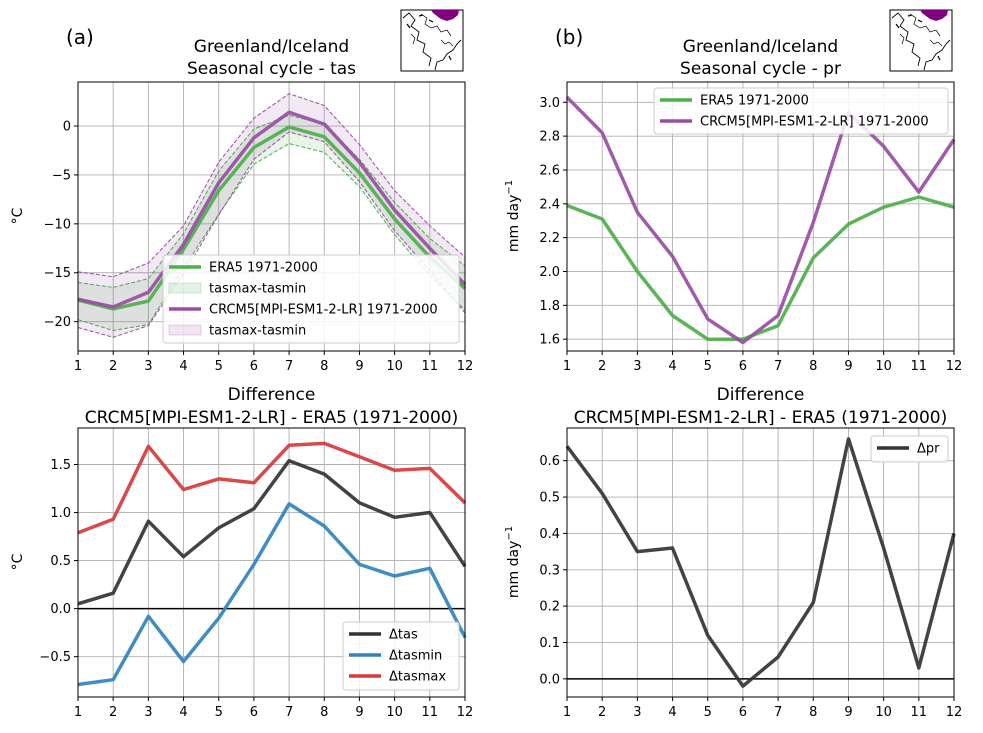  Describe the element at coordinates (429, 37) in the screenshot. I see `inset-map-islands` at that location.